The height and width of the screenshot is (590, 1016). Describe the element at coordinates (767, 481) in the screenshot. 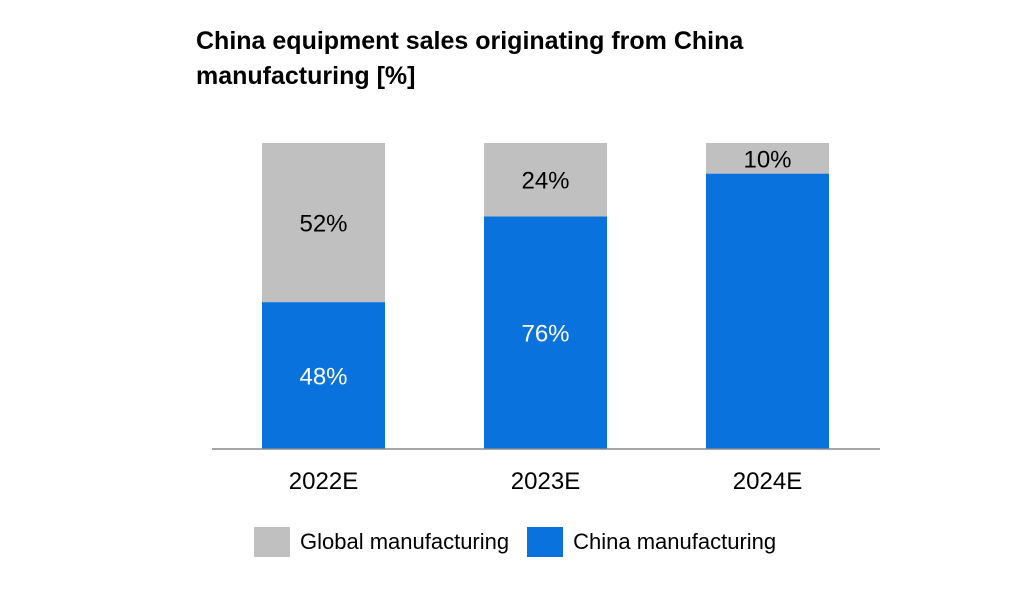

I see `x-tick-label-2024e: 2024E` at that location.